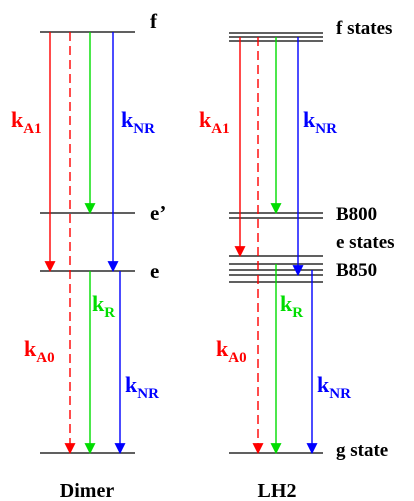 Image resolution: width=414 pixels, height=501 pixels. What do you see at coordinates (320, 122) in the screenshot?
I see `lh2-rate-kNR-top: kNR` at bounding box center [320, 122].